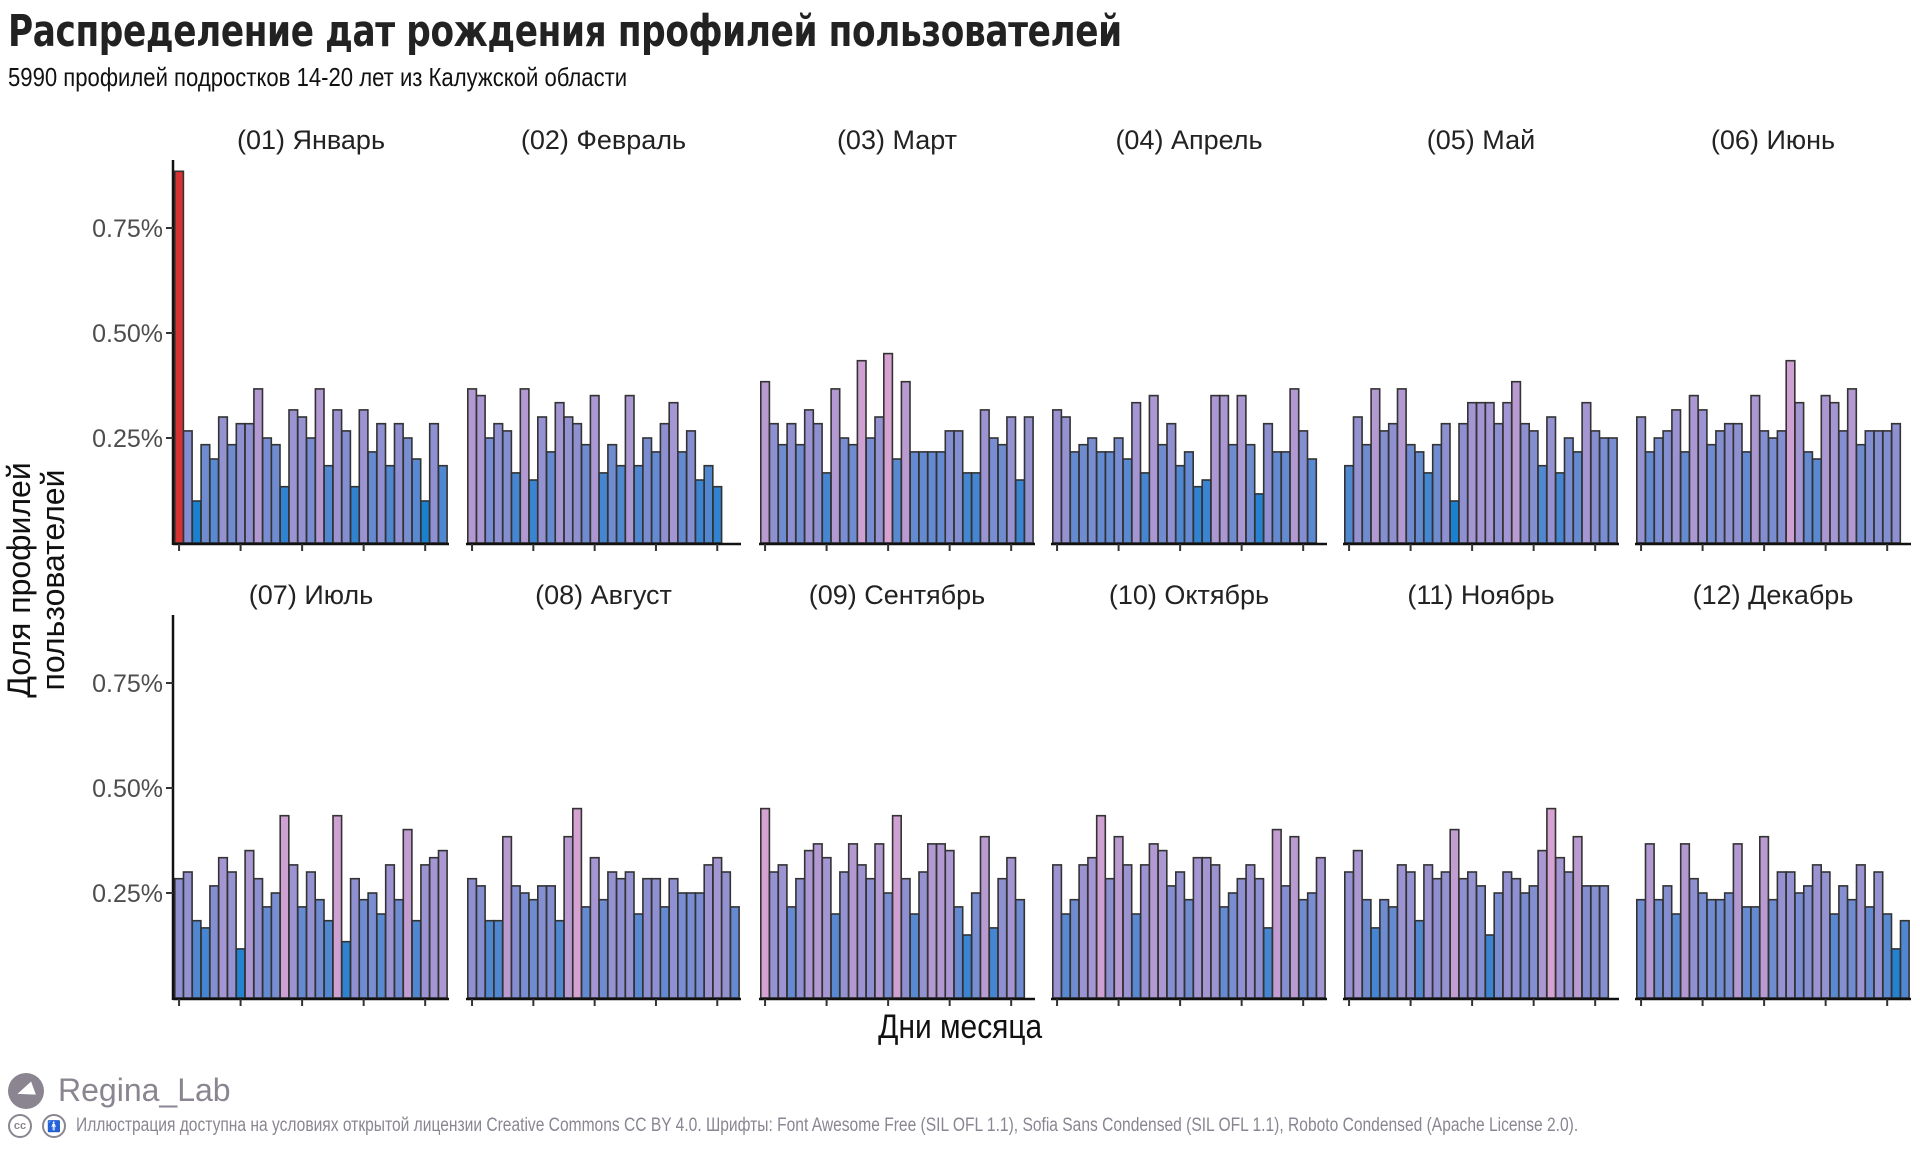  I want to click on facet-title: (02) Февраль, so click(603, 140).